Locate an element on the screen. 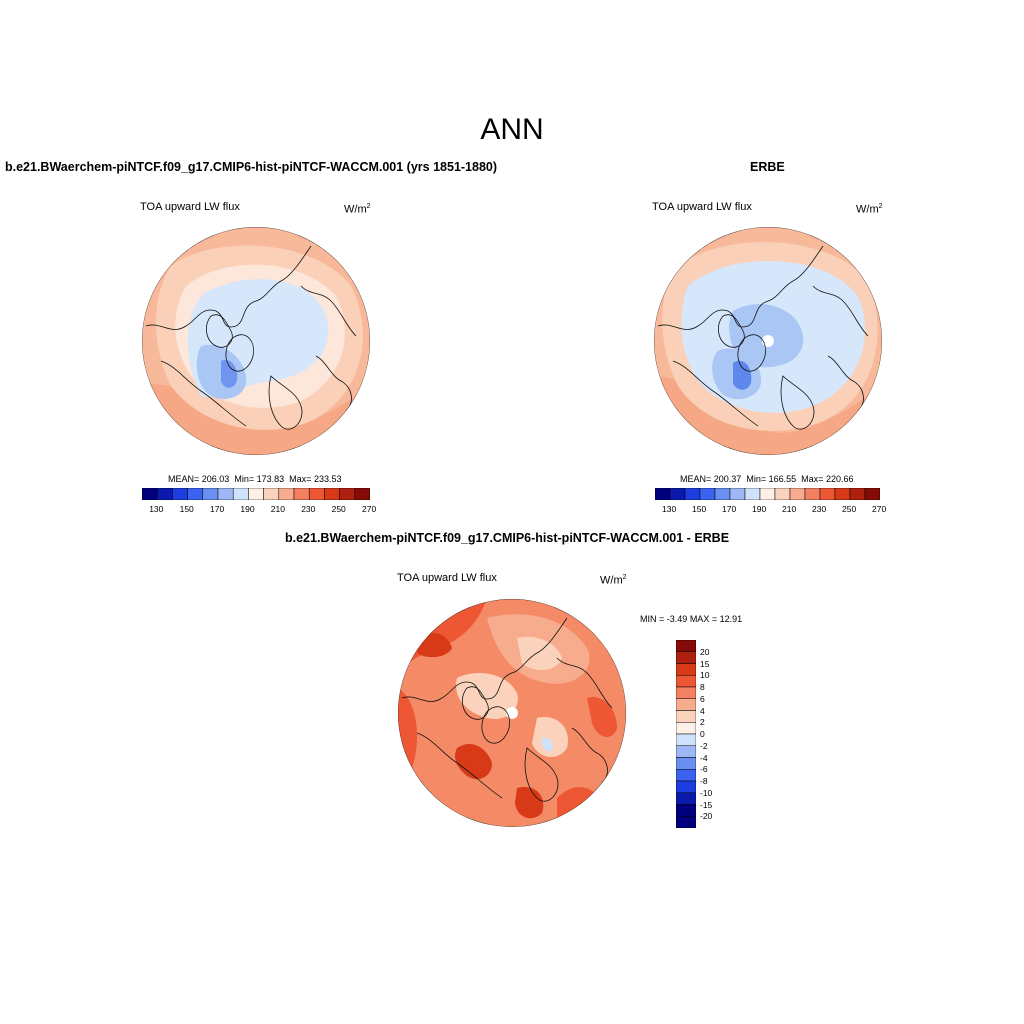 This screenshot has width=1024, height=1024. colorbar-tick-label: -6 is located at coordinates (704, 769).